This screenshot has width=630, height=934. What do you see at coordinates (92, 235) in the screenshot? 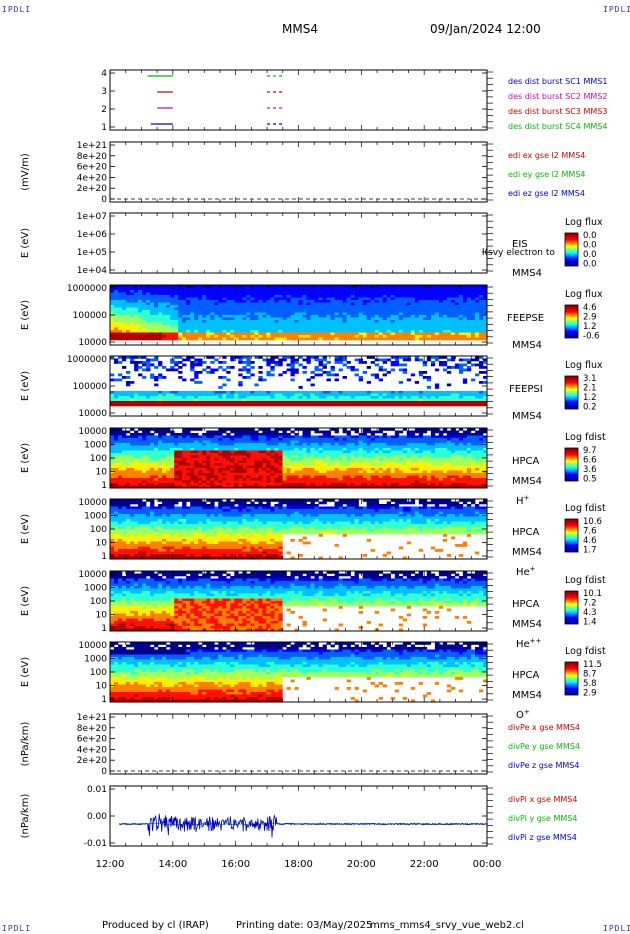
I see `ytick-label: 1e+06` at bounding box center [92, 235].